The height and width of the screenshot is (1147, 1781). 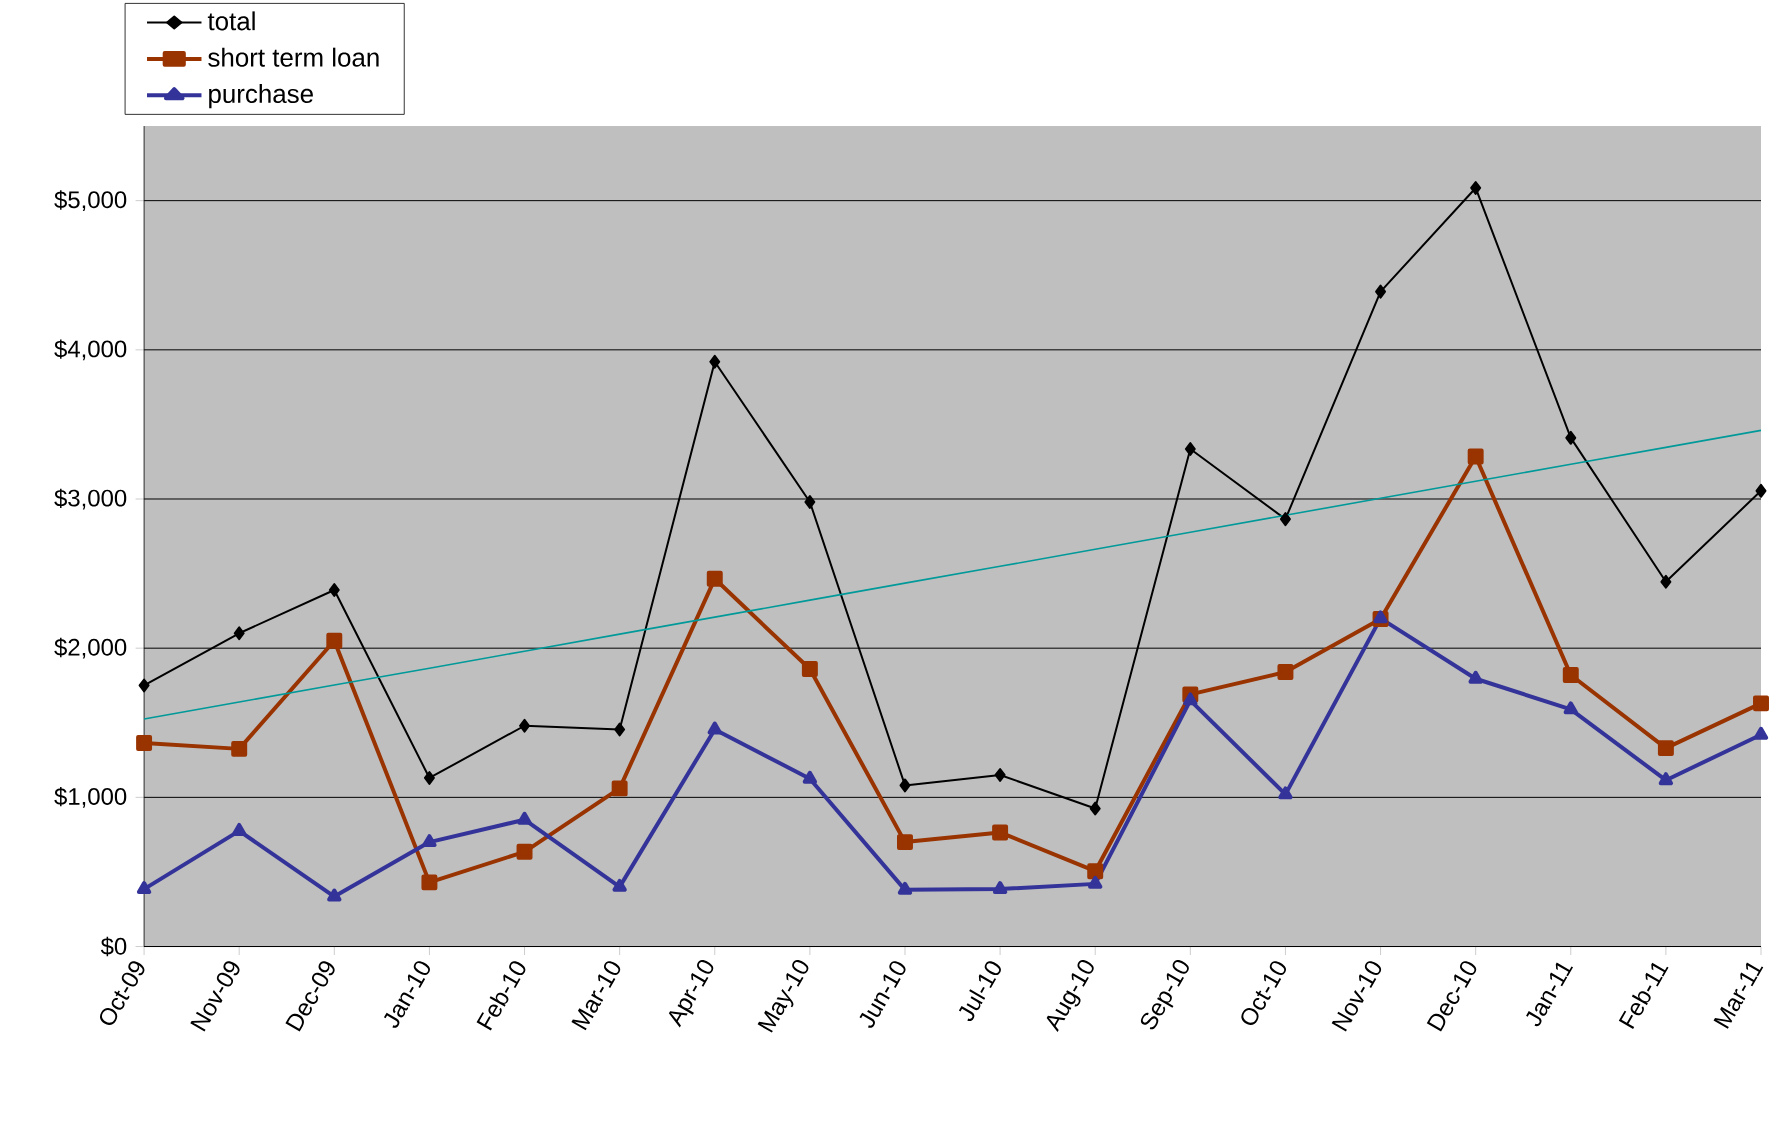 What do you see at coordinates (90, 797) in the screenshot?
I see `y-tick-label: $1,000` at bounding box center [90, 797].